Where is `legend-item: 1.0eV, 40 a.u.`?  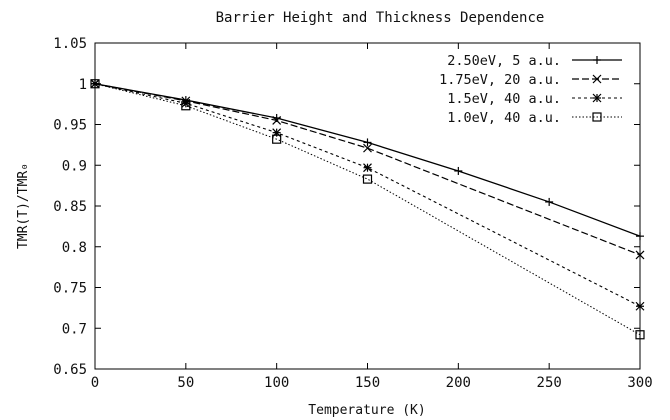 legend-item: 1.0eV, 40 a.u. is located at coordinates (534, 118).